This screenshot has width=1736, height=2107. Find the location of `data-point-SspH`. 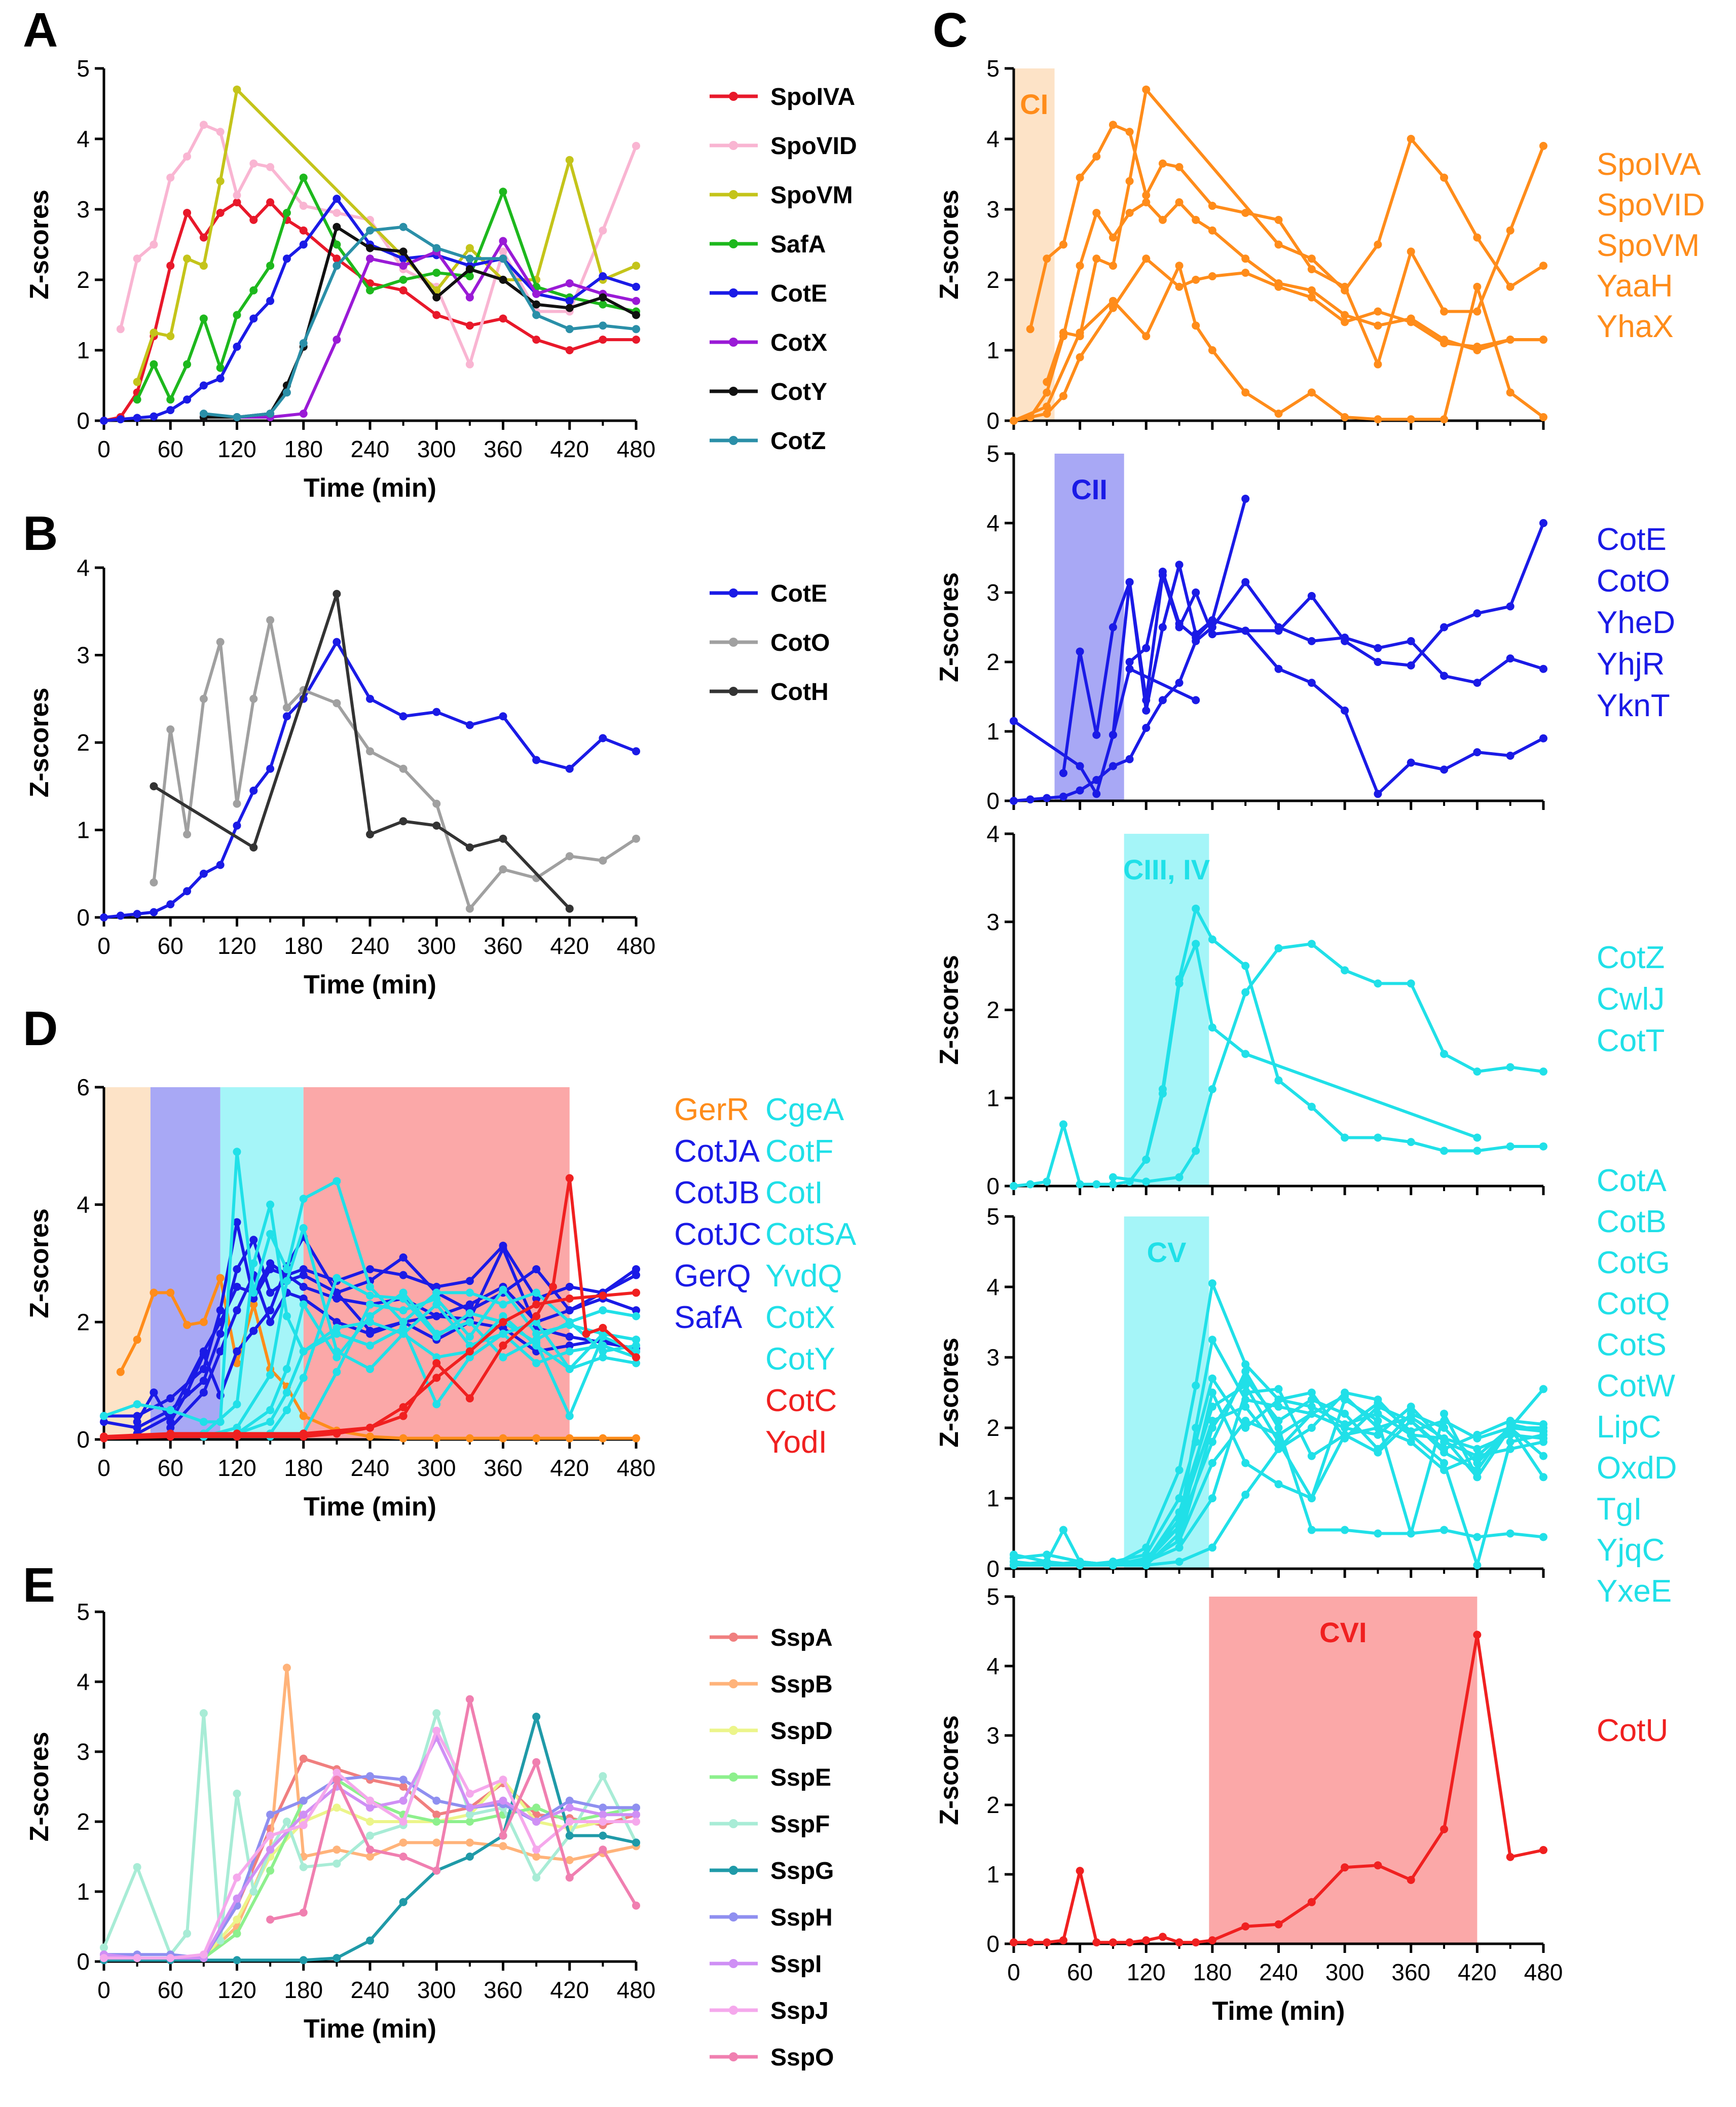

data-point-SspH is located at coordinates (603, 1807).